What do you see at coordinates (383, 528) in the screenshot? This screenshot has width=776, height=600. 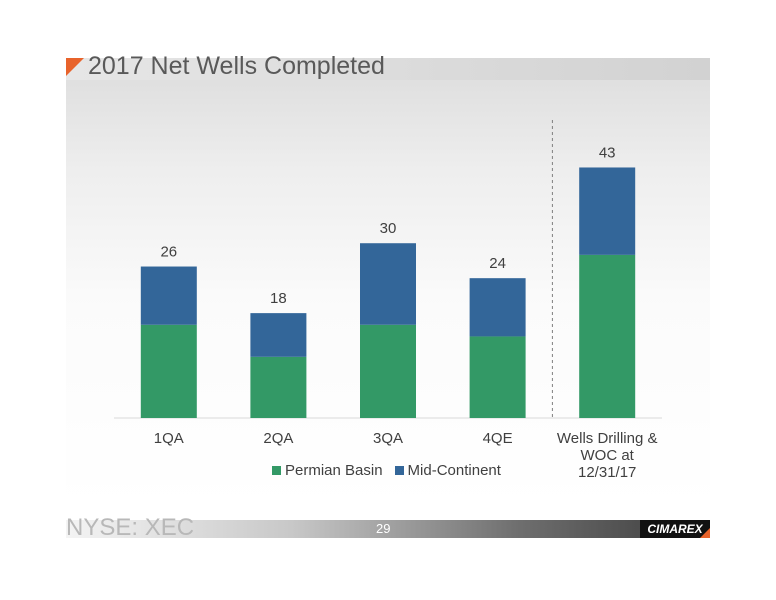 I see `page-number: 29` at bounding box center [383, 528].